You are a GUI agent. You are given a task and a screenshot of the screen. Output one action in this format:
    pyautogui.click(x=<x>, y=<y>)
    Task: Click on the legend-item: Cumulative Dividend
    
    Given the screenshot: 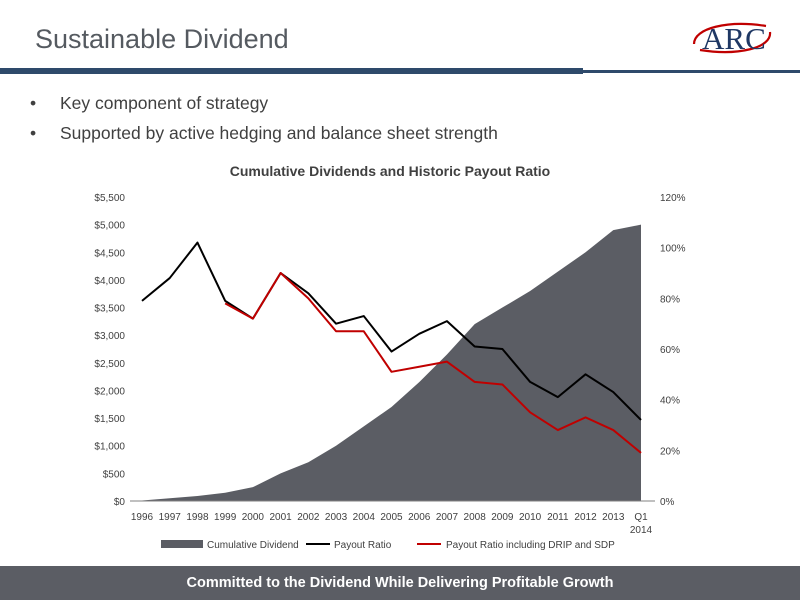 What is the action you would take?
    pyautogui.click(x=230, y=545)
    